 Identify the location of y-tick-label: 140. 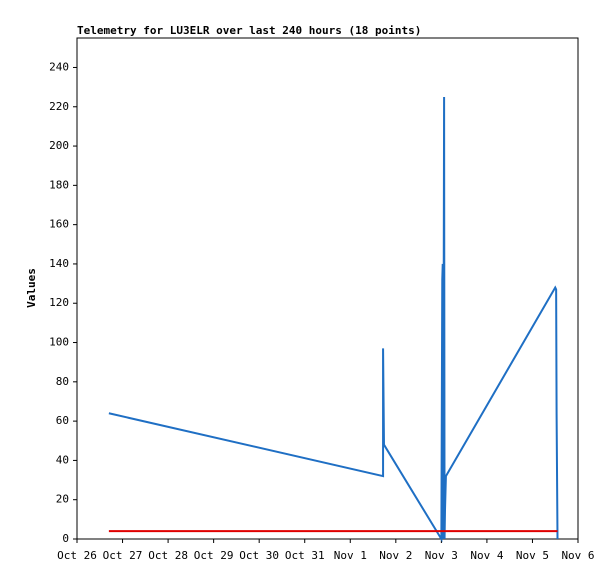
(59, 263).